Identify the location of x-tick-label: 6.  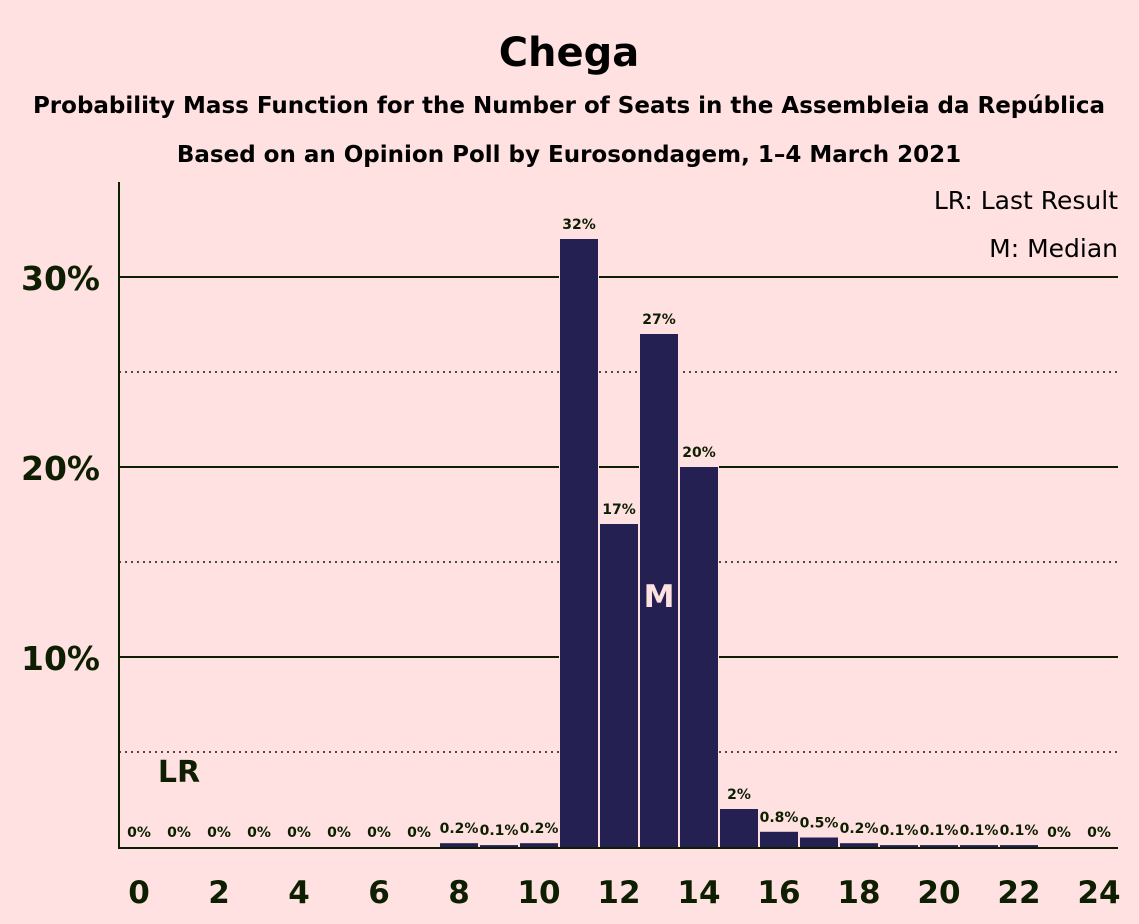
(379, 893).